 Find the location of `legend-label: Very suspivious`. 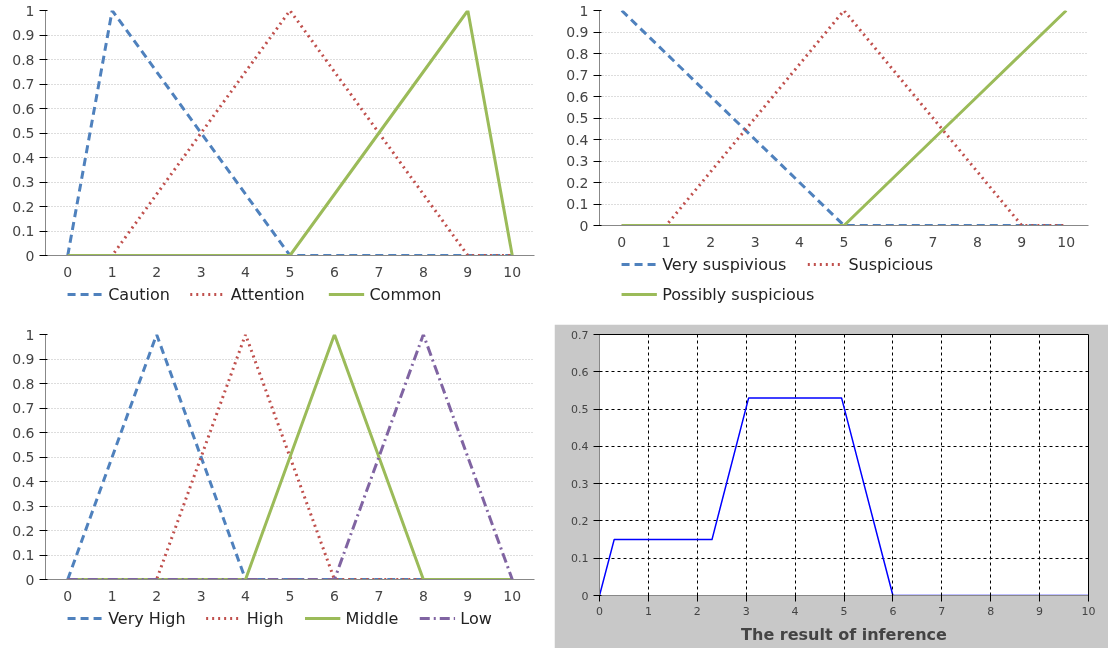

legend-label: Very suspivious is located at coordinates (724, 264).